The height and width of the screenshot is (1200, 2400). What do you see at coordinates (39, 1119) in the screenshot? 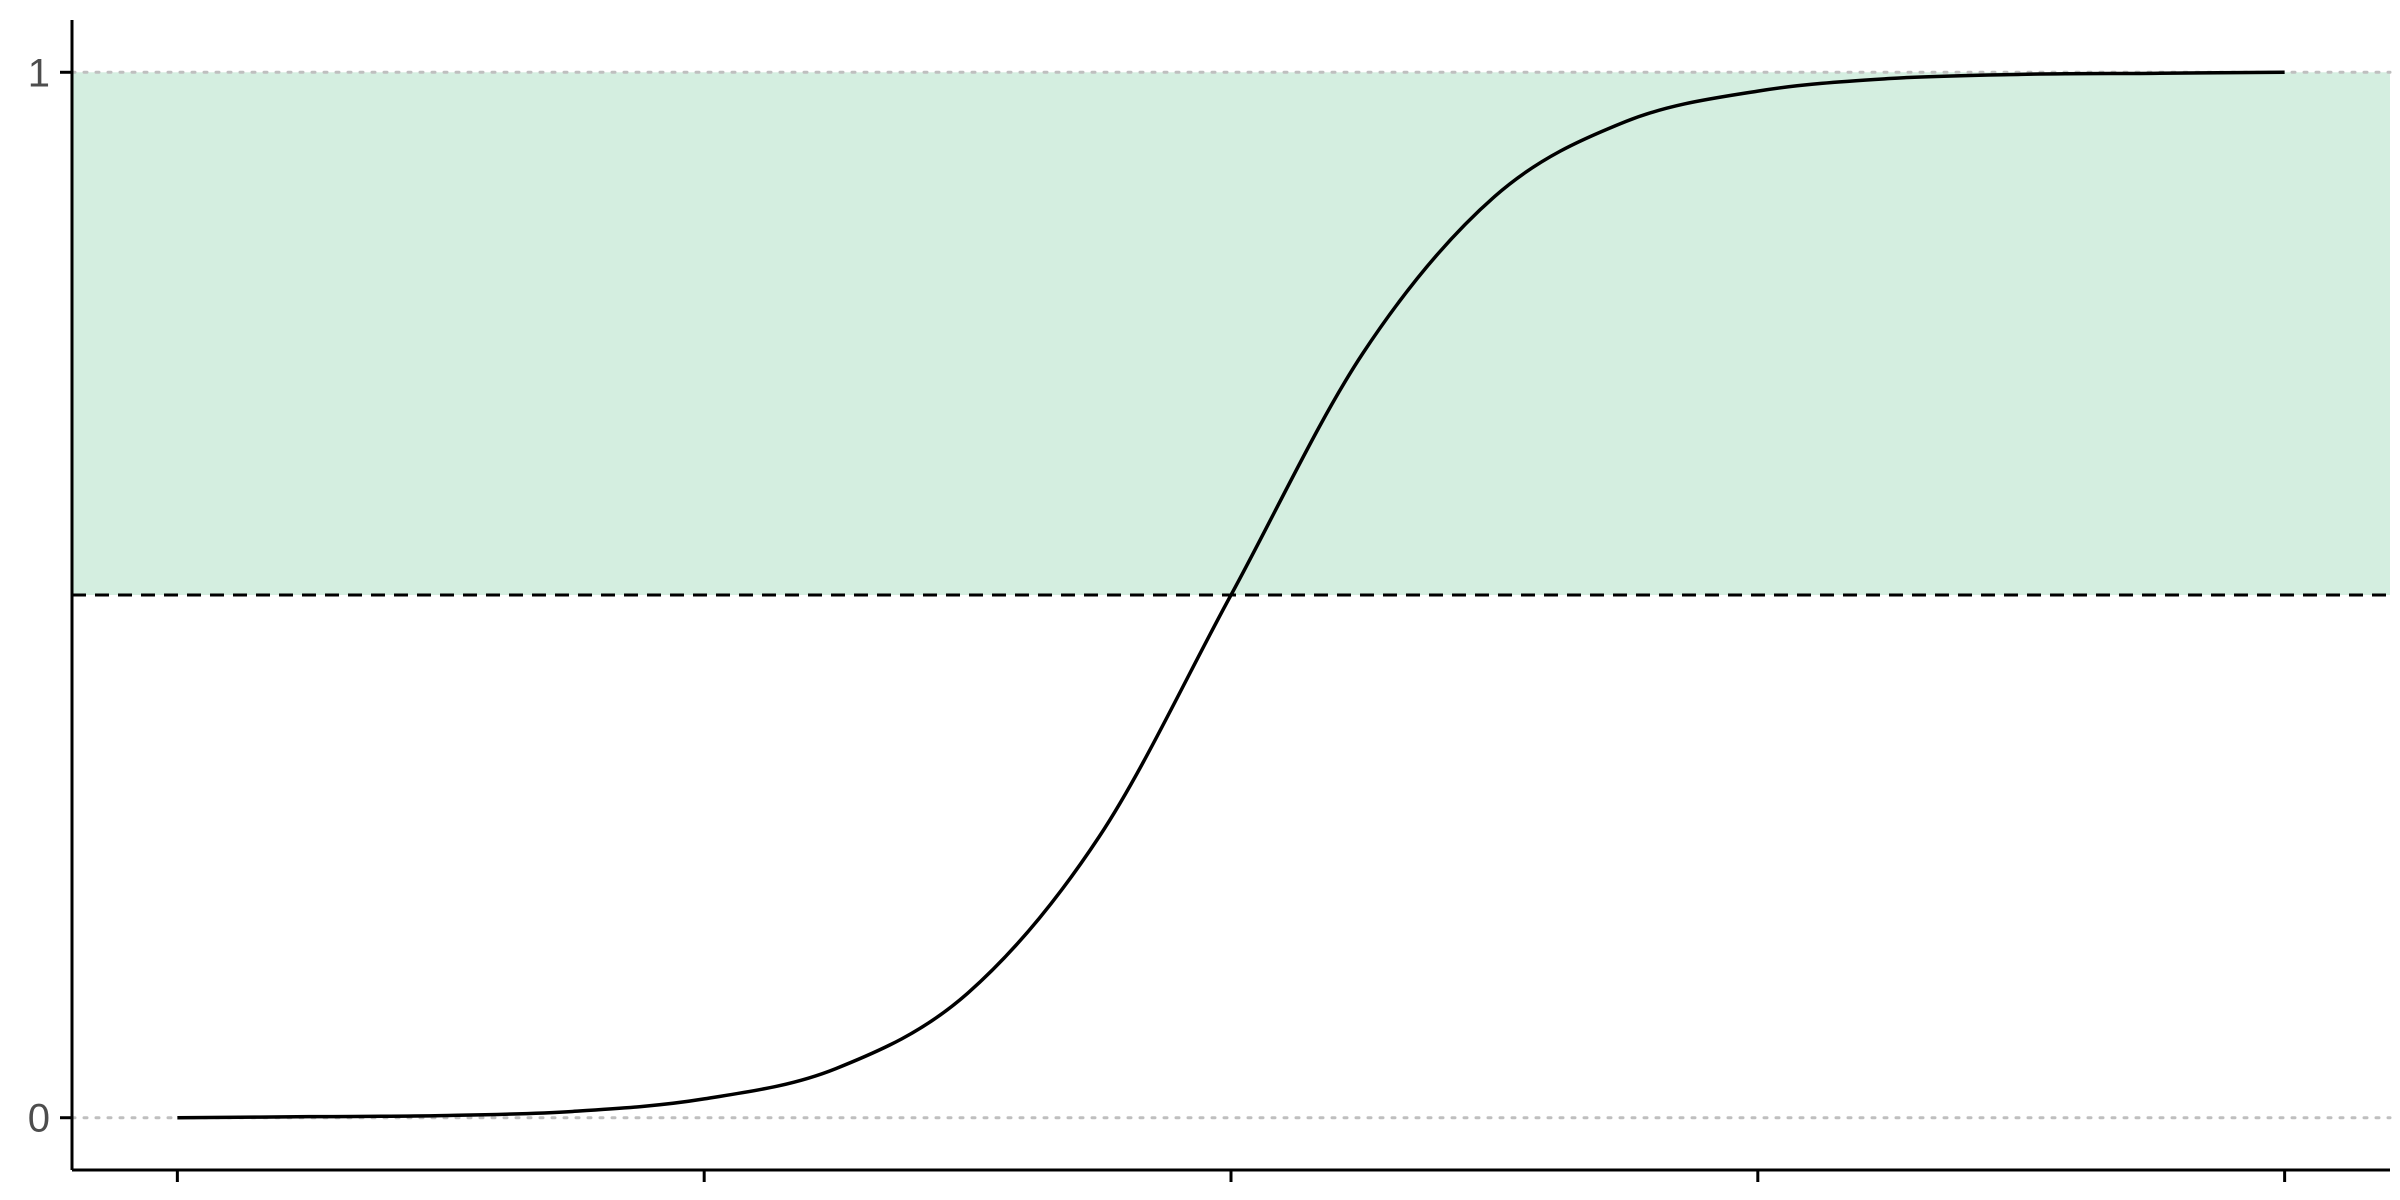
I see `y-tick-label-0: 0` at bounding box center [39, 1119].